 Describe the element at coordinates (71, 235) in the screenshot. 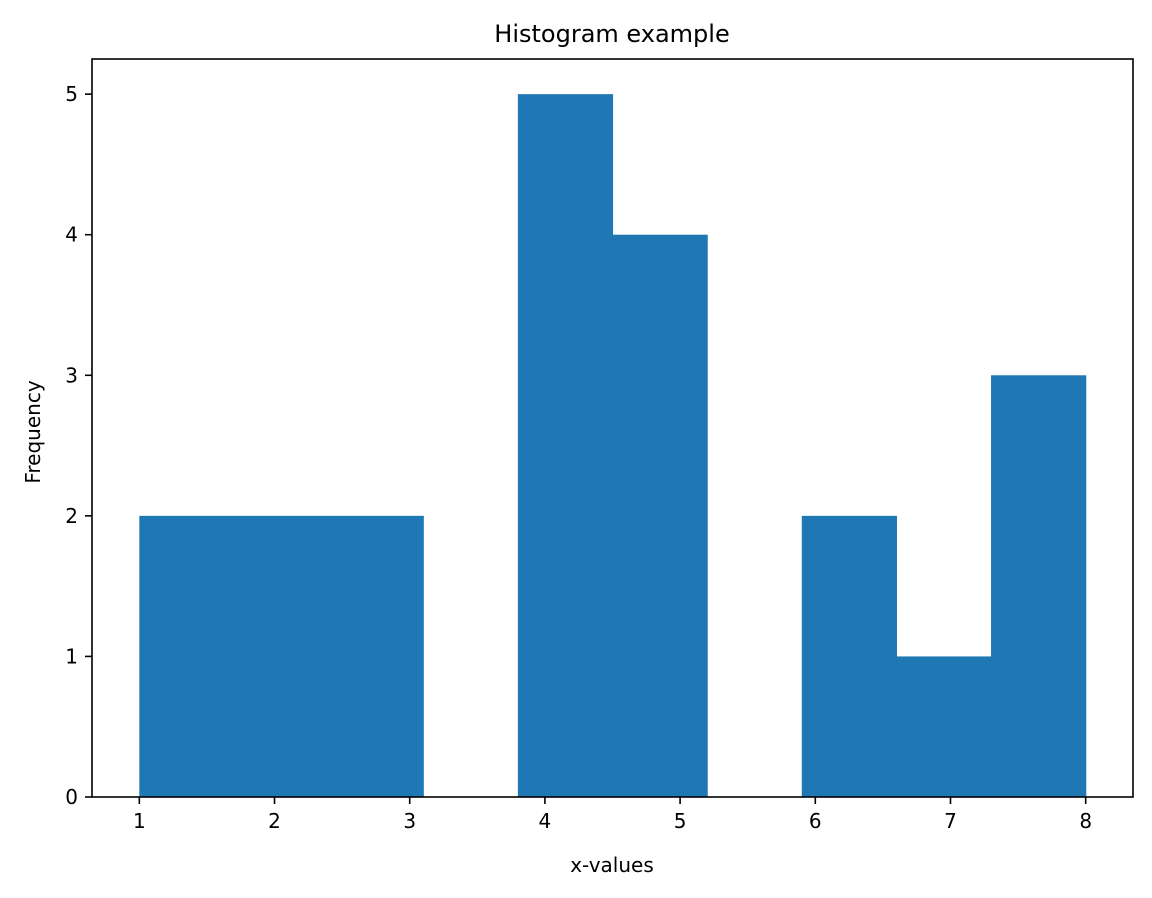

I see `y-tick-label: 4` at that location.